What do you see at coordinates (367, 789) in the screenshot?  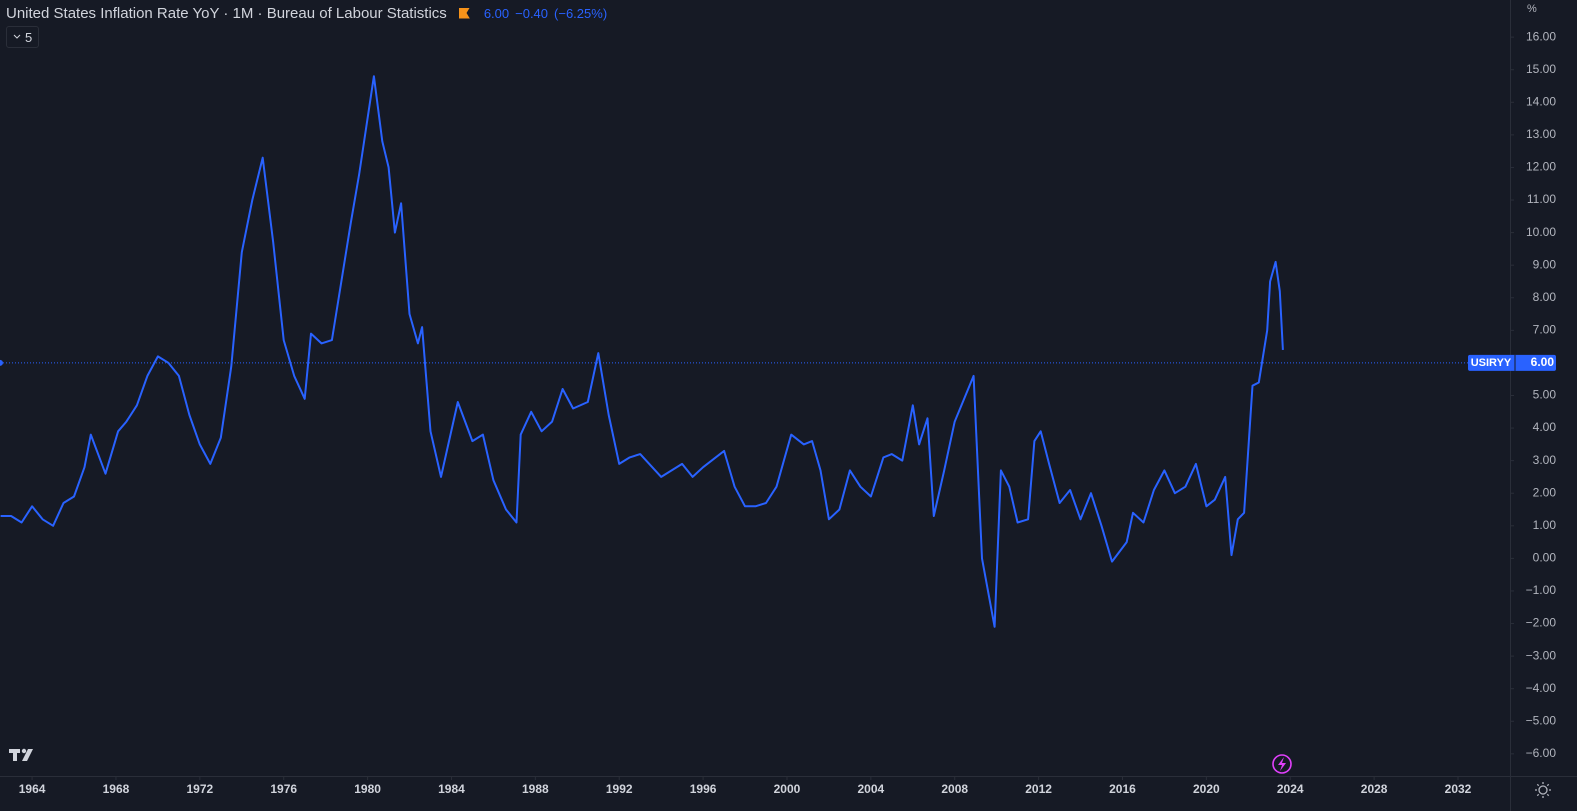 I see `x-tick-label: 1980` at bounding box center [367, 789].